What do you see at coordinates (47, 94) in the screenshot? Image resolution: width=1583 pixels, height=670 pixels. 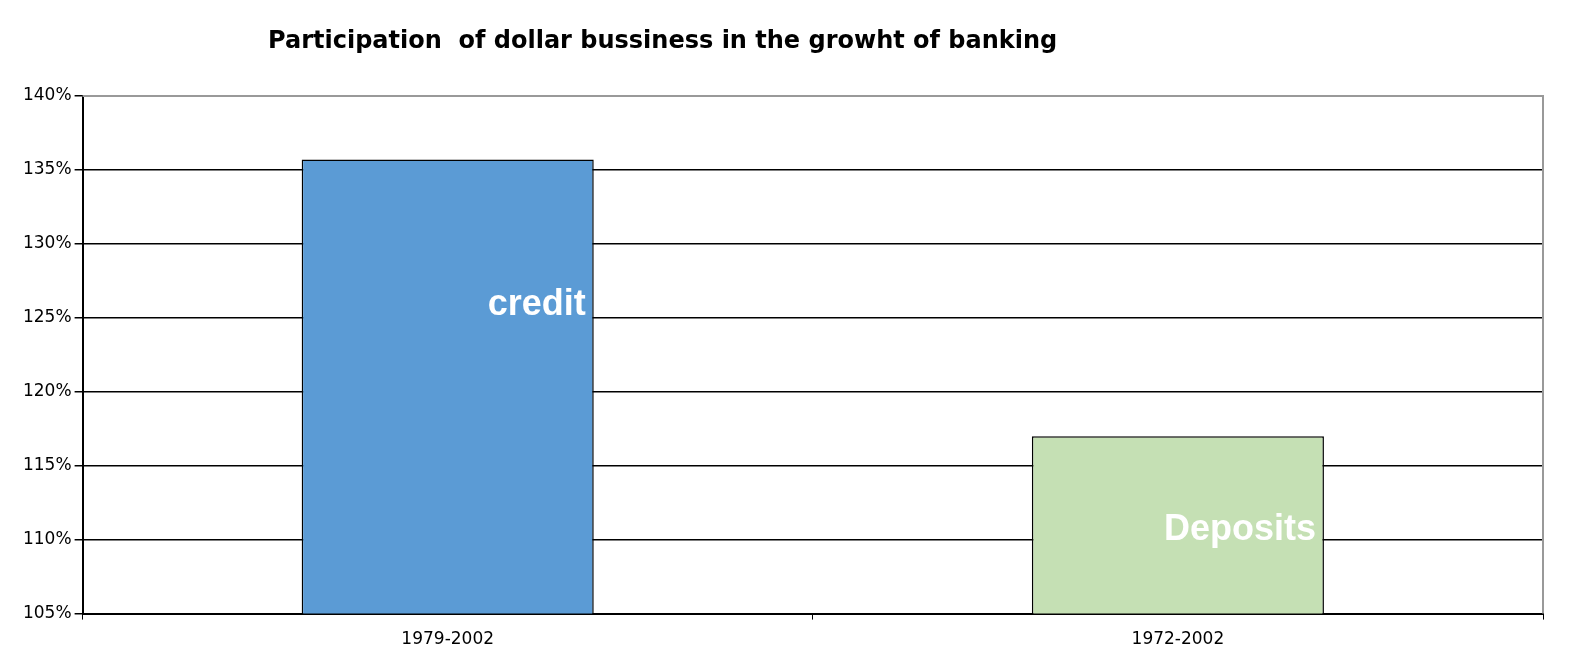 I see `y-tick-label: 140%` at bounding box center [47, 94].